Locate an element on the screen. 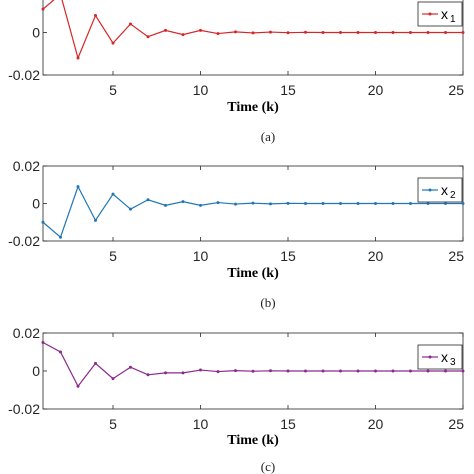 The width and height of the screenshot is (474, 474). legend-label-subscript: 2 is located at coordinates (453, 195).